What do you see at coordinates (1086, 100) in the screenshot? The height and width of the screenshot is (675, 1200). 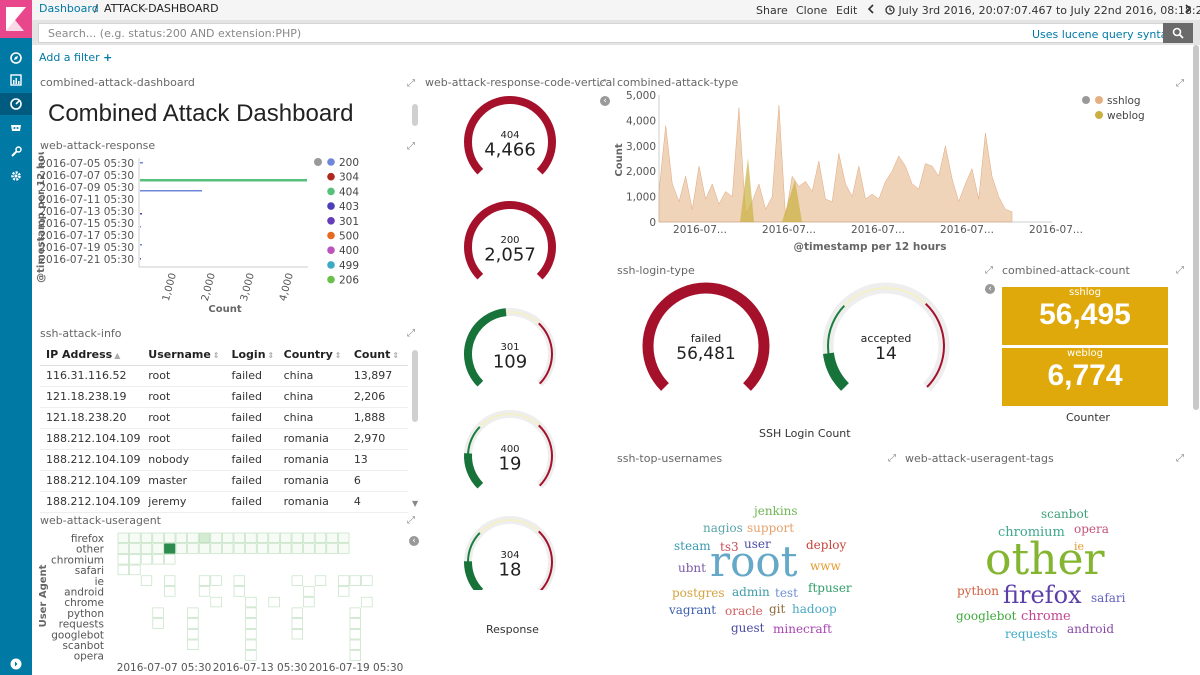 I see `legend-collapse-icon` at bounding box center [1086, 100].